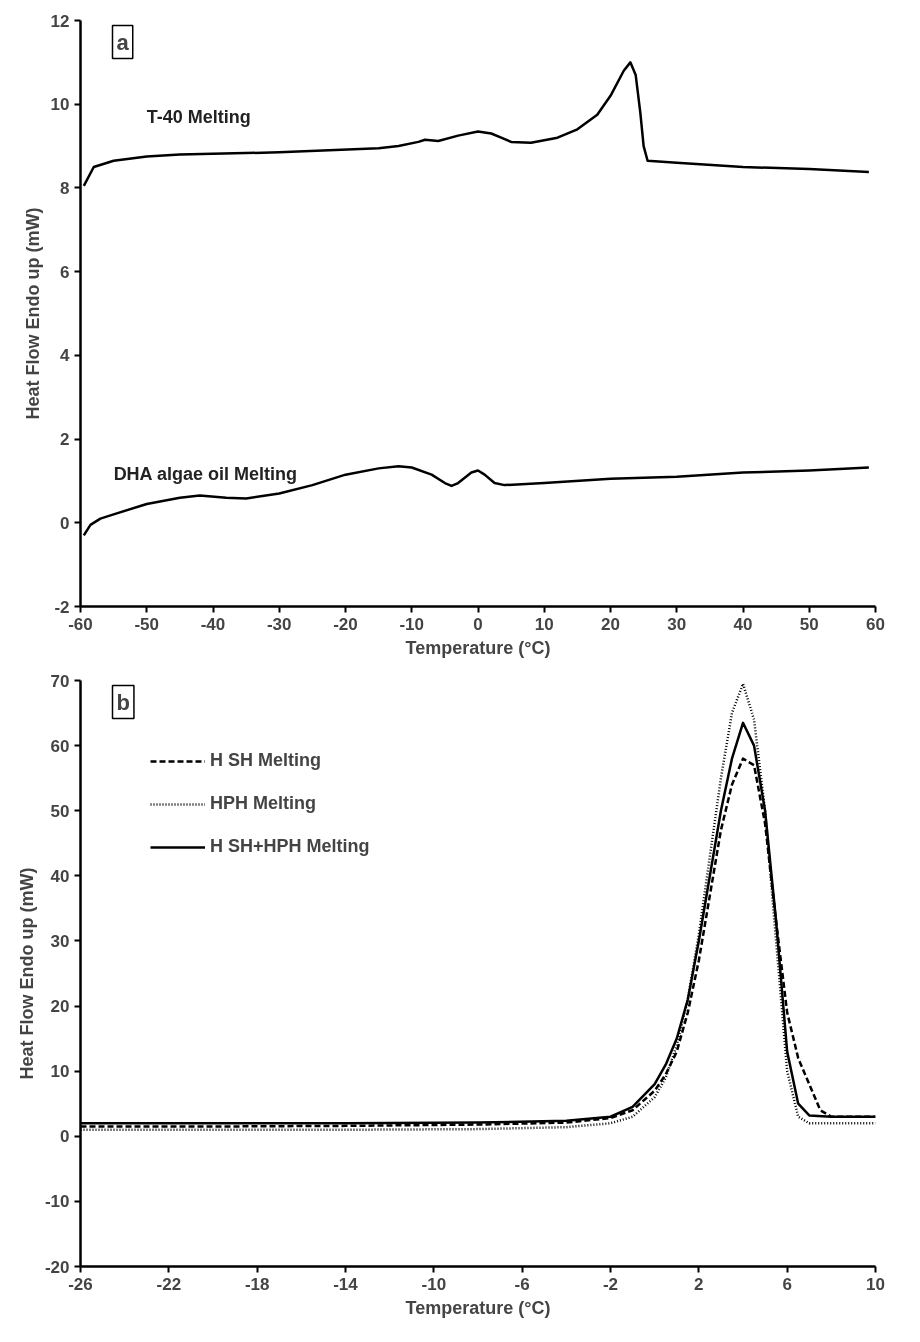  I want to click on y-tick-label: 60, so click(60, 746).